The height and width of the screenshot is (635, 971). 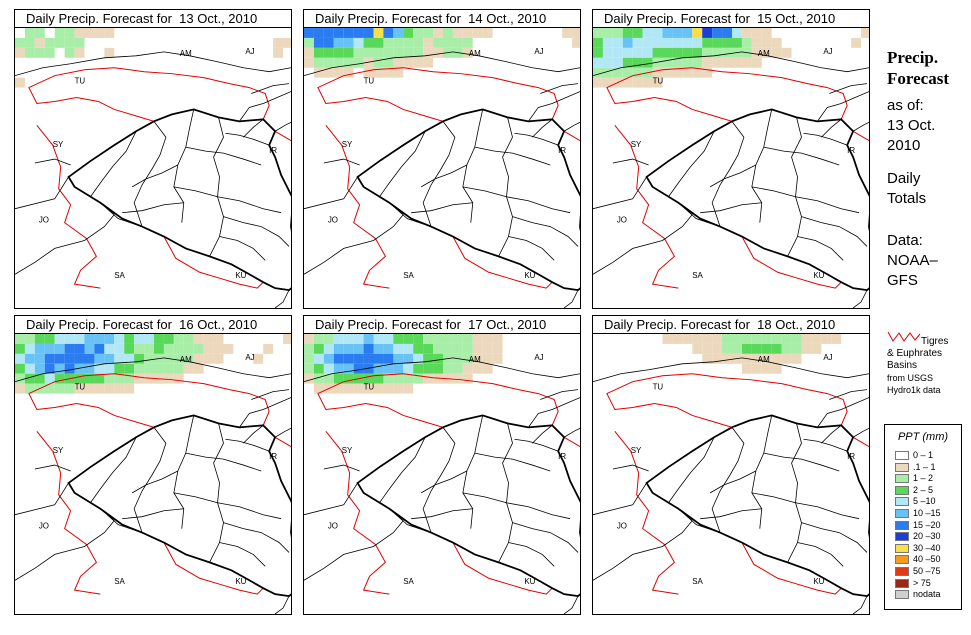 What do you see at coordinates (636, 450) in the screenshot?
I see `country-label-sy: SY` at bounding box center [636, 450].